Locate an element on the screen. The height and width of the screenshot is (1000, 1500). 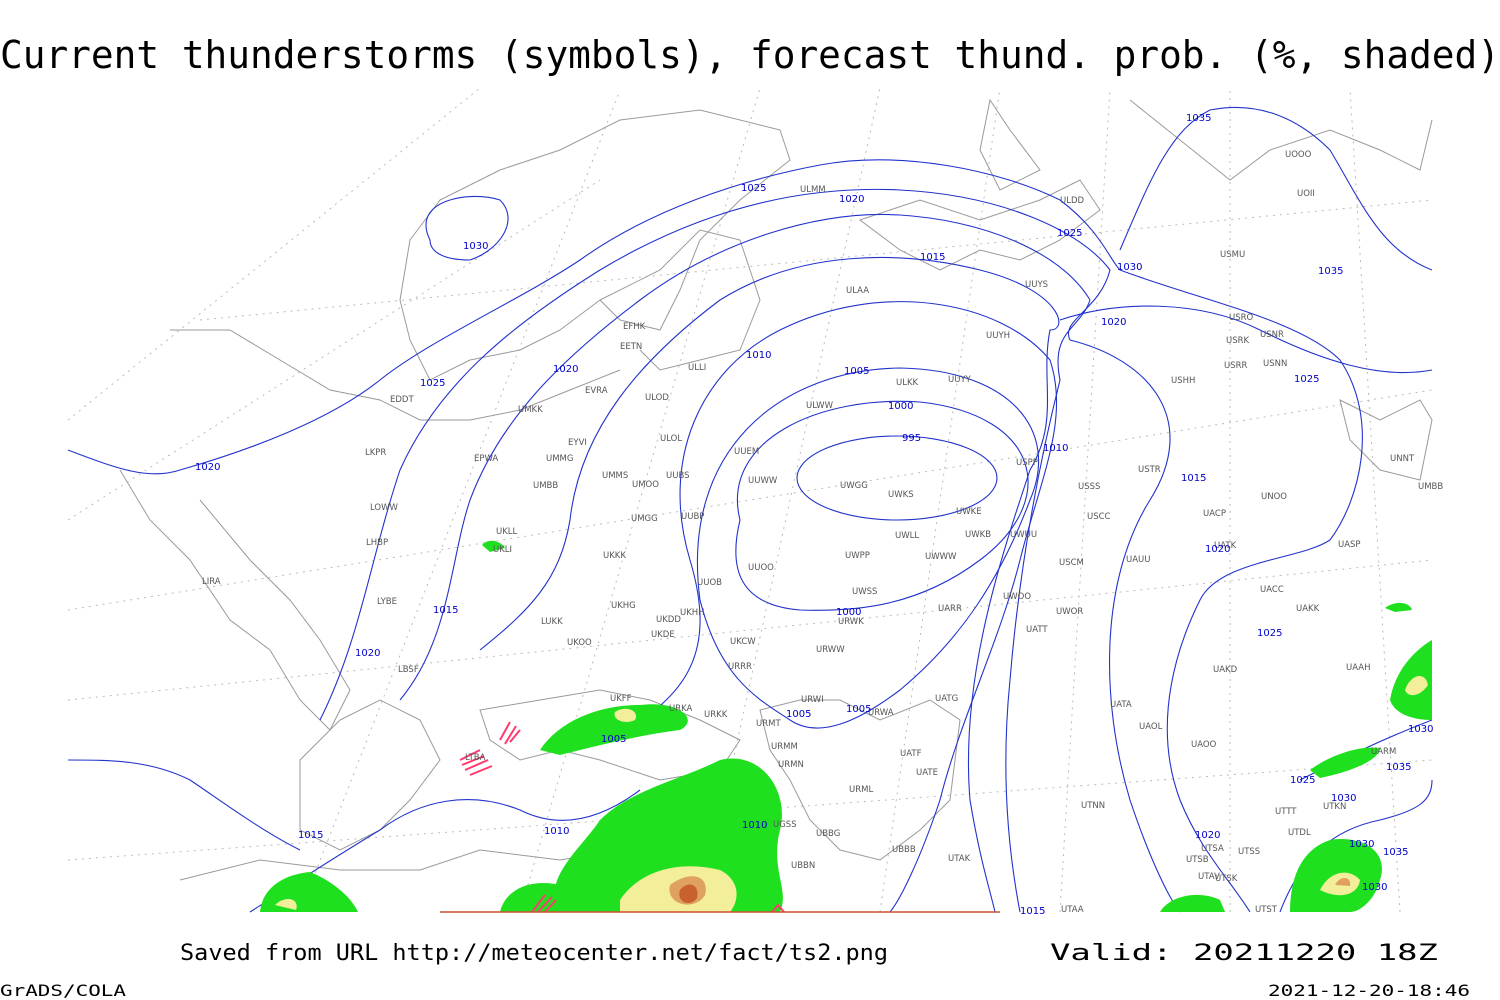
station-label: UWLL is located at coordinates (907, 536).